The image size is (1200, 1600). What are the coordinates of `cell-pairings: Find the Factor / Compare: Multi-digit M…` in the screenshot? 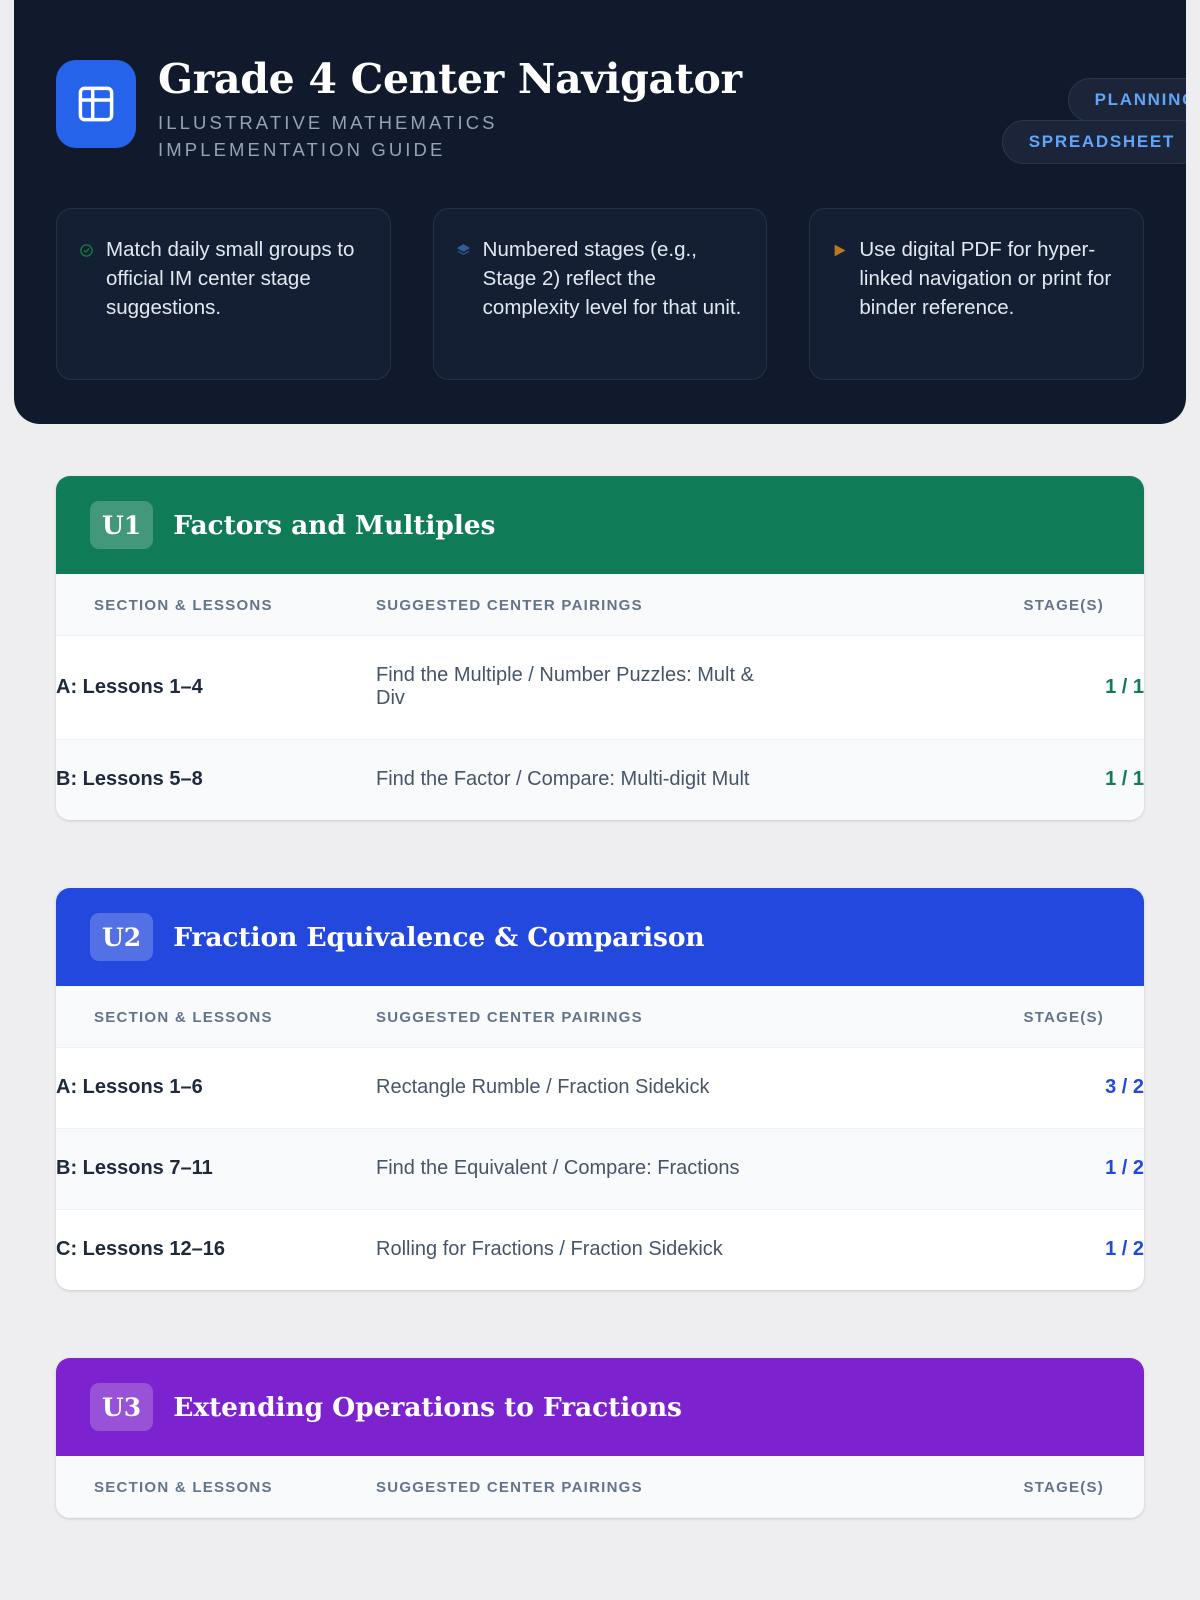 It's located at (563, 779).